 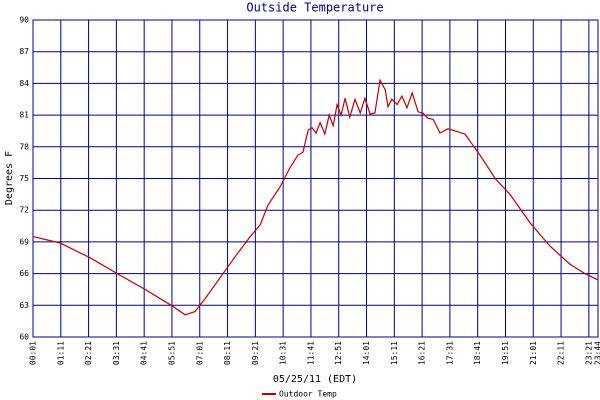 I want to click on y-tick-label: 69, so click(x=24, y=241).